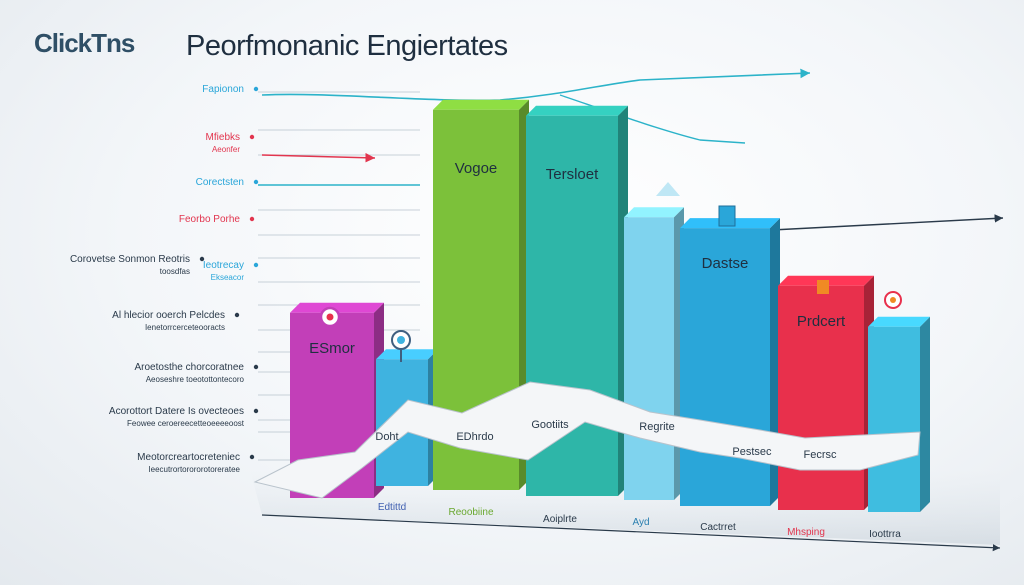 The width and height of the screenshot is (1024, 585). What do you see at coordinates (332, 348) in the screenshot?
I see `bar-label: ESmor` at bounding box center [332, 348].